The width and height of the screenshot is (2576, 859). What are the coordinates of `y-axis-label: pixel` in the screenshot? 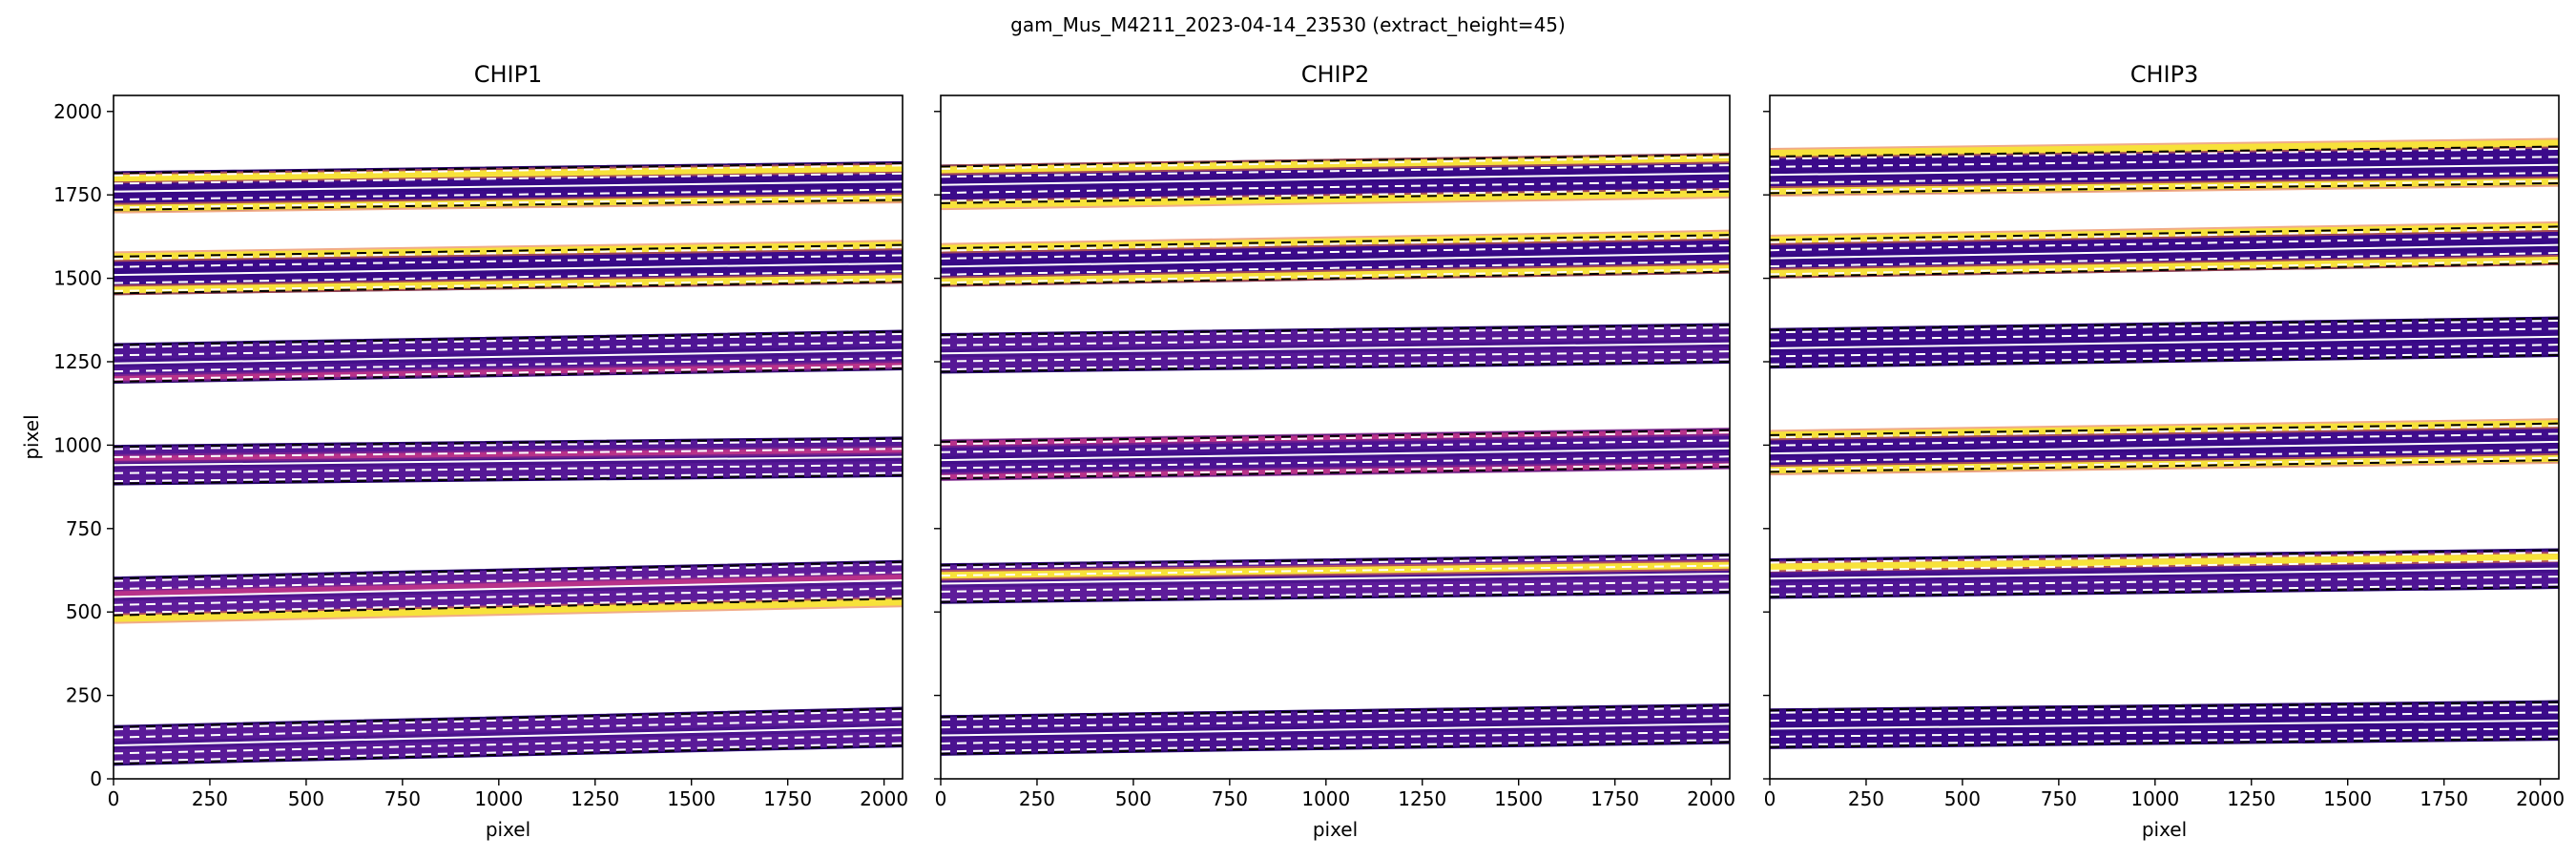 It's located at (31, 436).